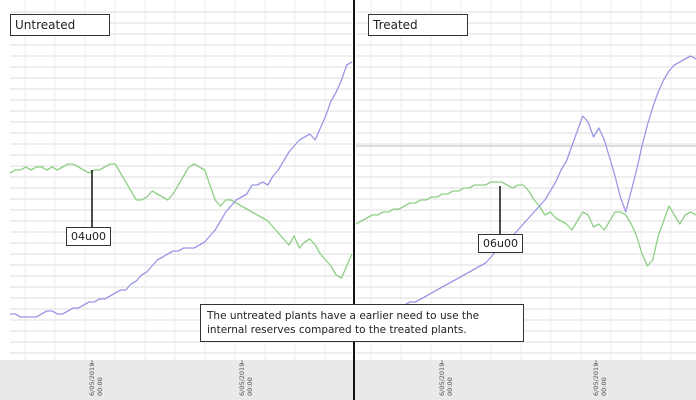 Image resolution: width=696 pixels, height=400 pixels. What do you see at coordinates (418, 25) in the screenshot?
I see `panel-title-treated: Treated` at bounding box center [418, 25].